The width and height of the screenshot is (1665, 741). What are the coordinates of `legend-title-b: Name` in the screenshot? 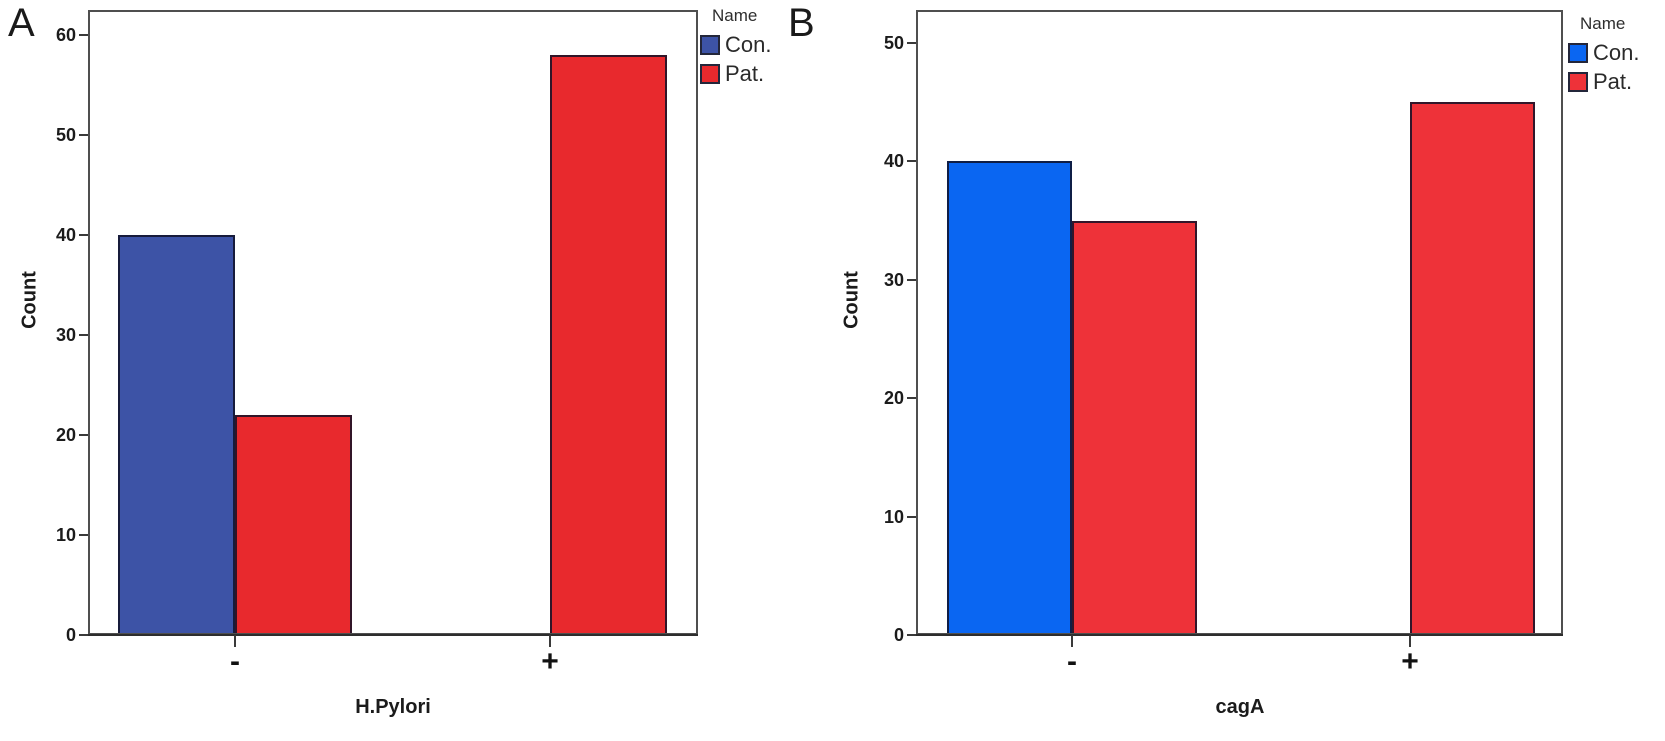 It's located at (1603, 23).